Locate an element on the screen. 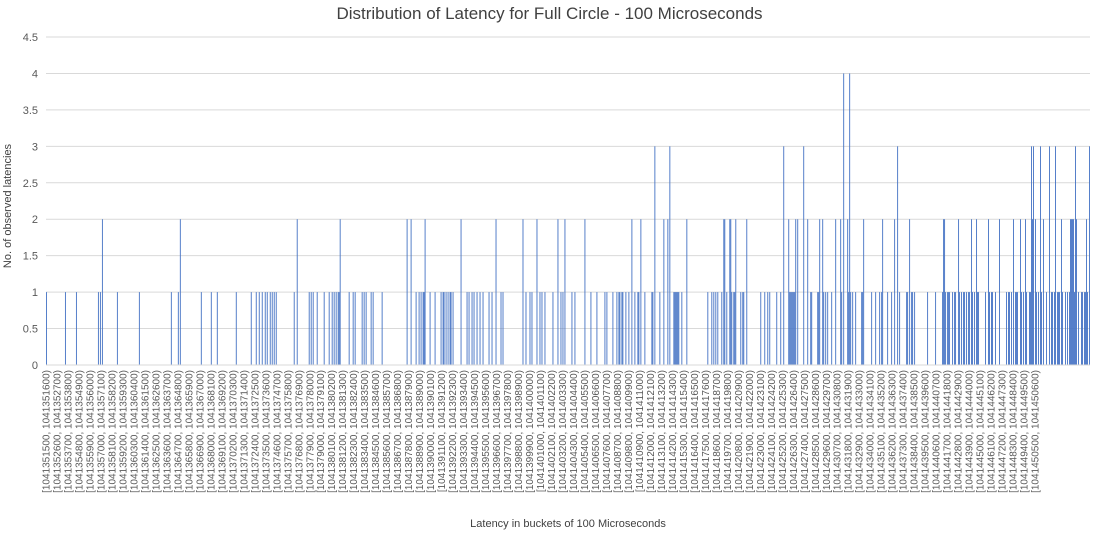 This screenshot has width=1099, height=533. x-tick-label: [1041446100, 1041446200) is located at coordinates (992, 431).